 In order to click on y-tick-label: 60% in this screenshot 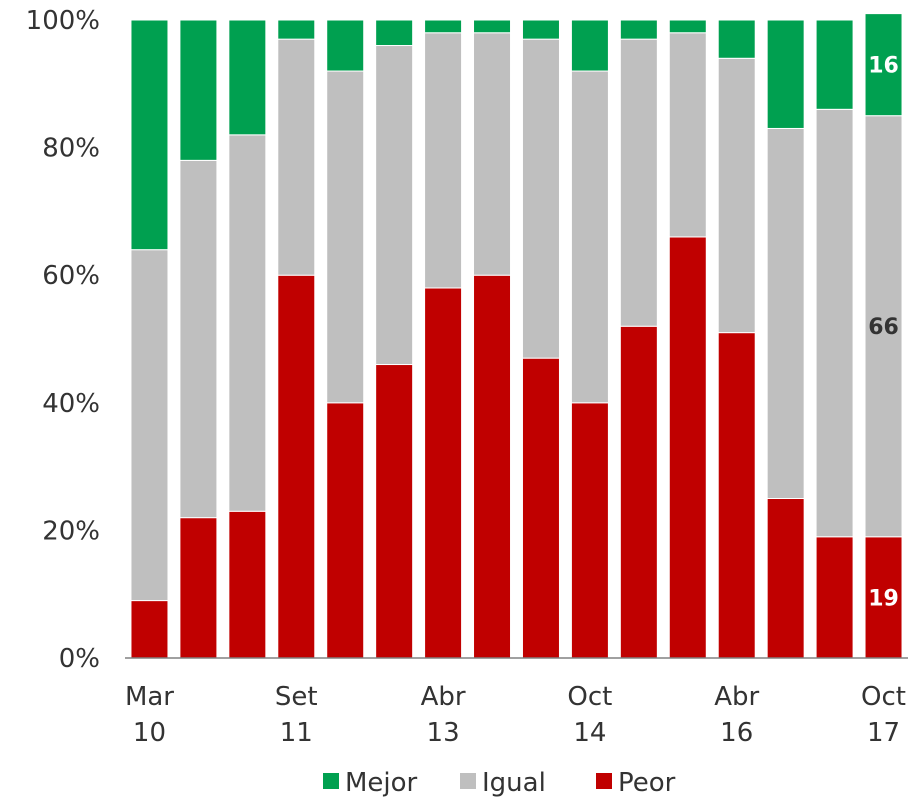, I will do `click(71, 276)`.